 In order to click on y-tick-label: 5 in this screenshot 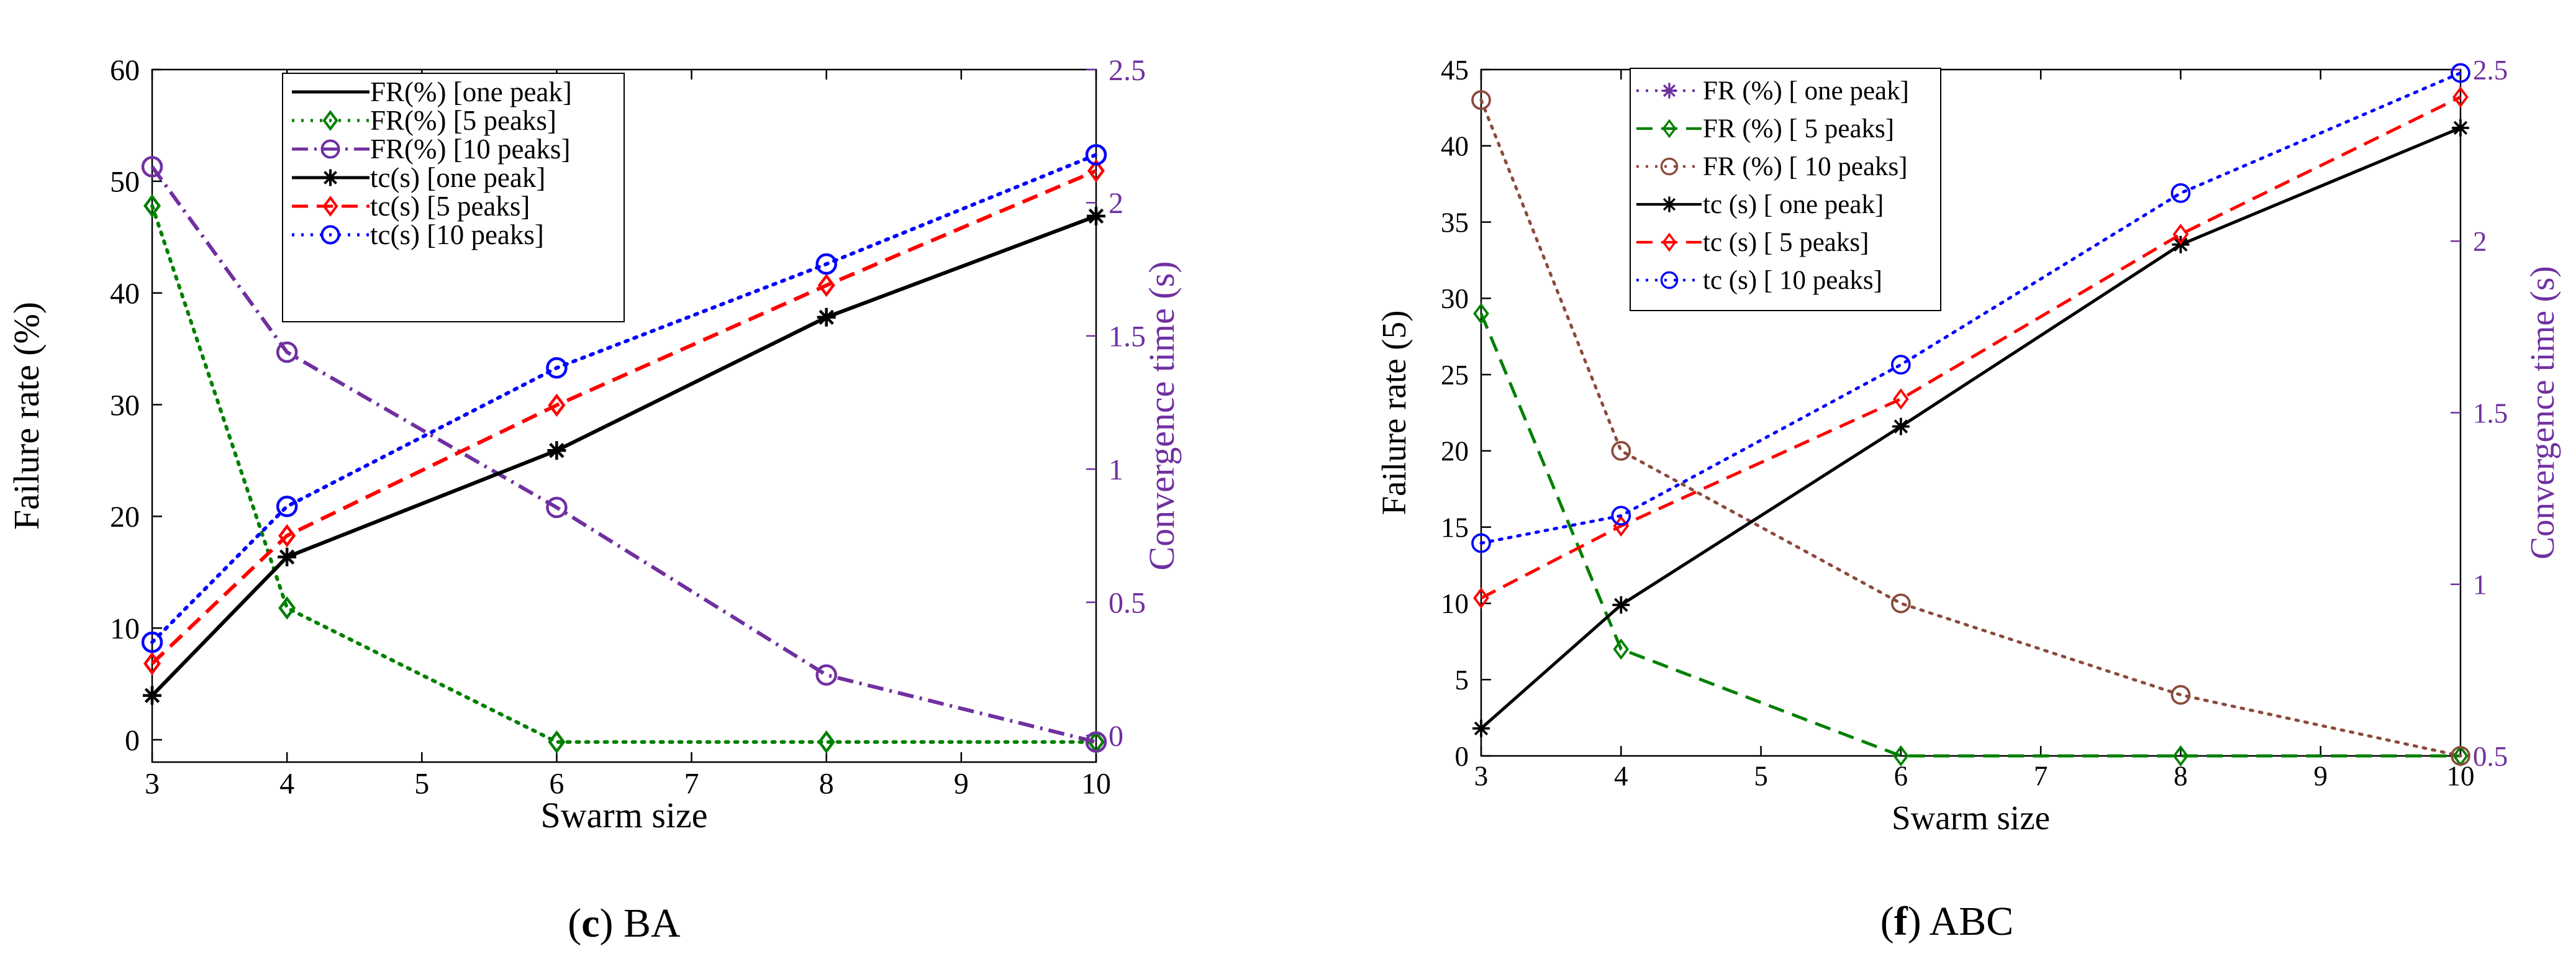, I will do `click(1462, 680)`.